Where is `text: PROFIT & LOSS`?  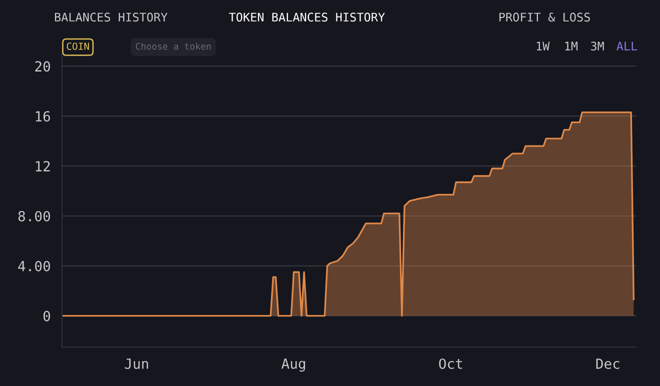 text: PROFIT & LOSS is located at coordinates (544, 17).